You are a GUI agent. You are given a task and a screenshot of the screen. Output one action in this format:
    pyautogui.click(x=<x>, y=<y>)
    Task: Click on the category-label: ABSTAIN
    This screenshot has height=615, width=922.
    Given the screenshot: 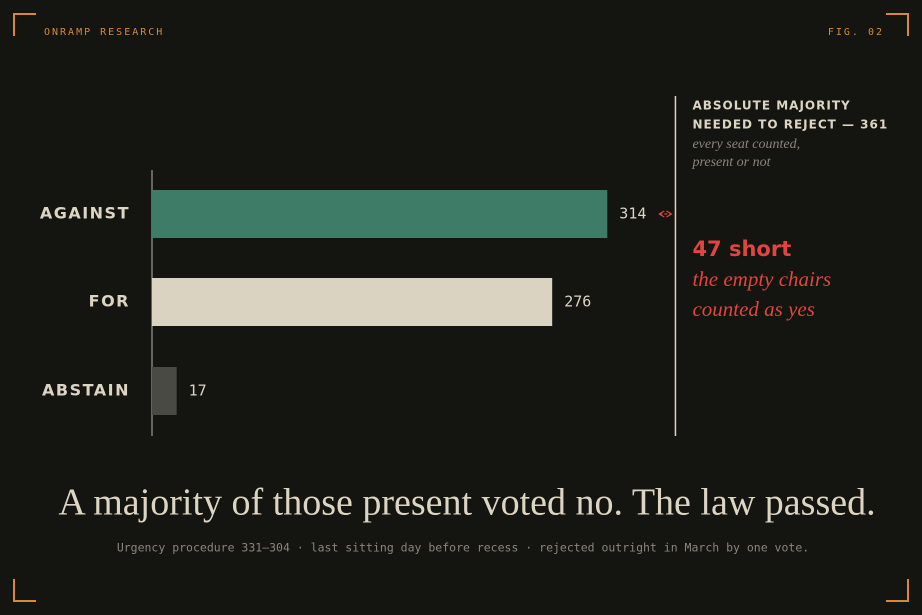 What is the action you would take?
    pyautogui.click(x=86, y=390)
    